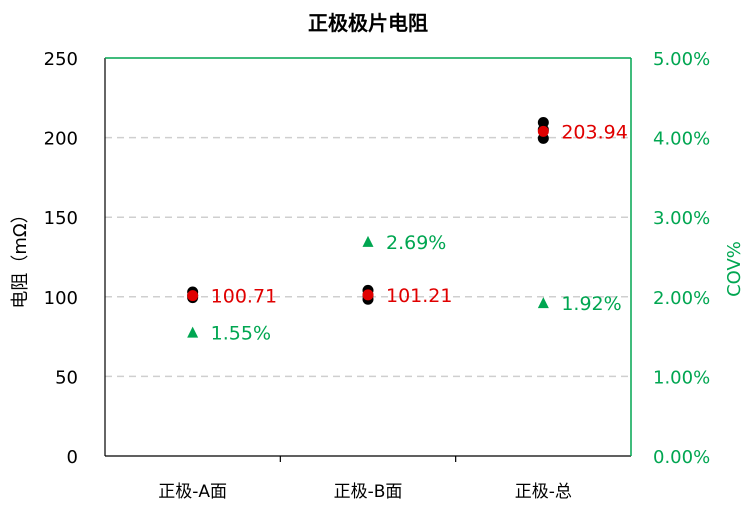 This screenshot has width=751, height=506. I want to click on cov-data-label: 1.55%, so click(241, 334).